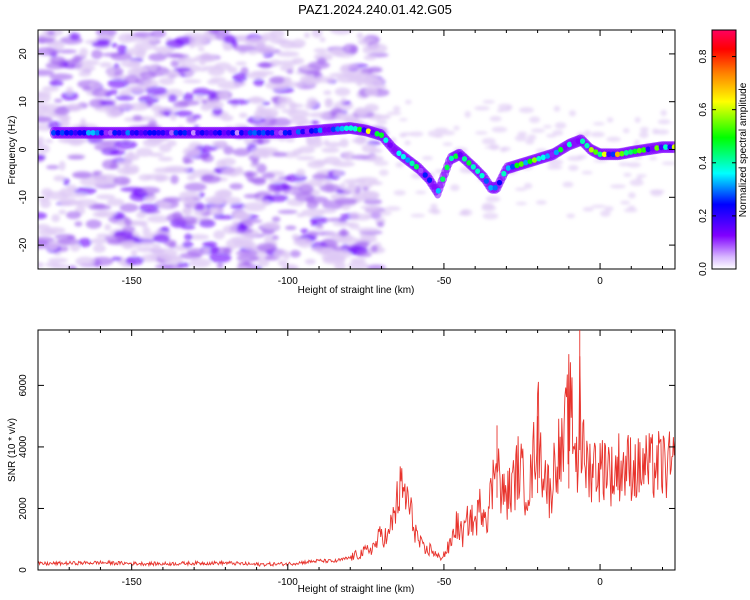 The image size is (750, 600). What do you see at coordinates (444, 281) in the screenshot?
I see `x-tick-label: -50` at bounding box center [444, 281].